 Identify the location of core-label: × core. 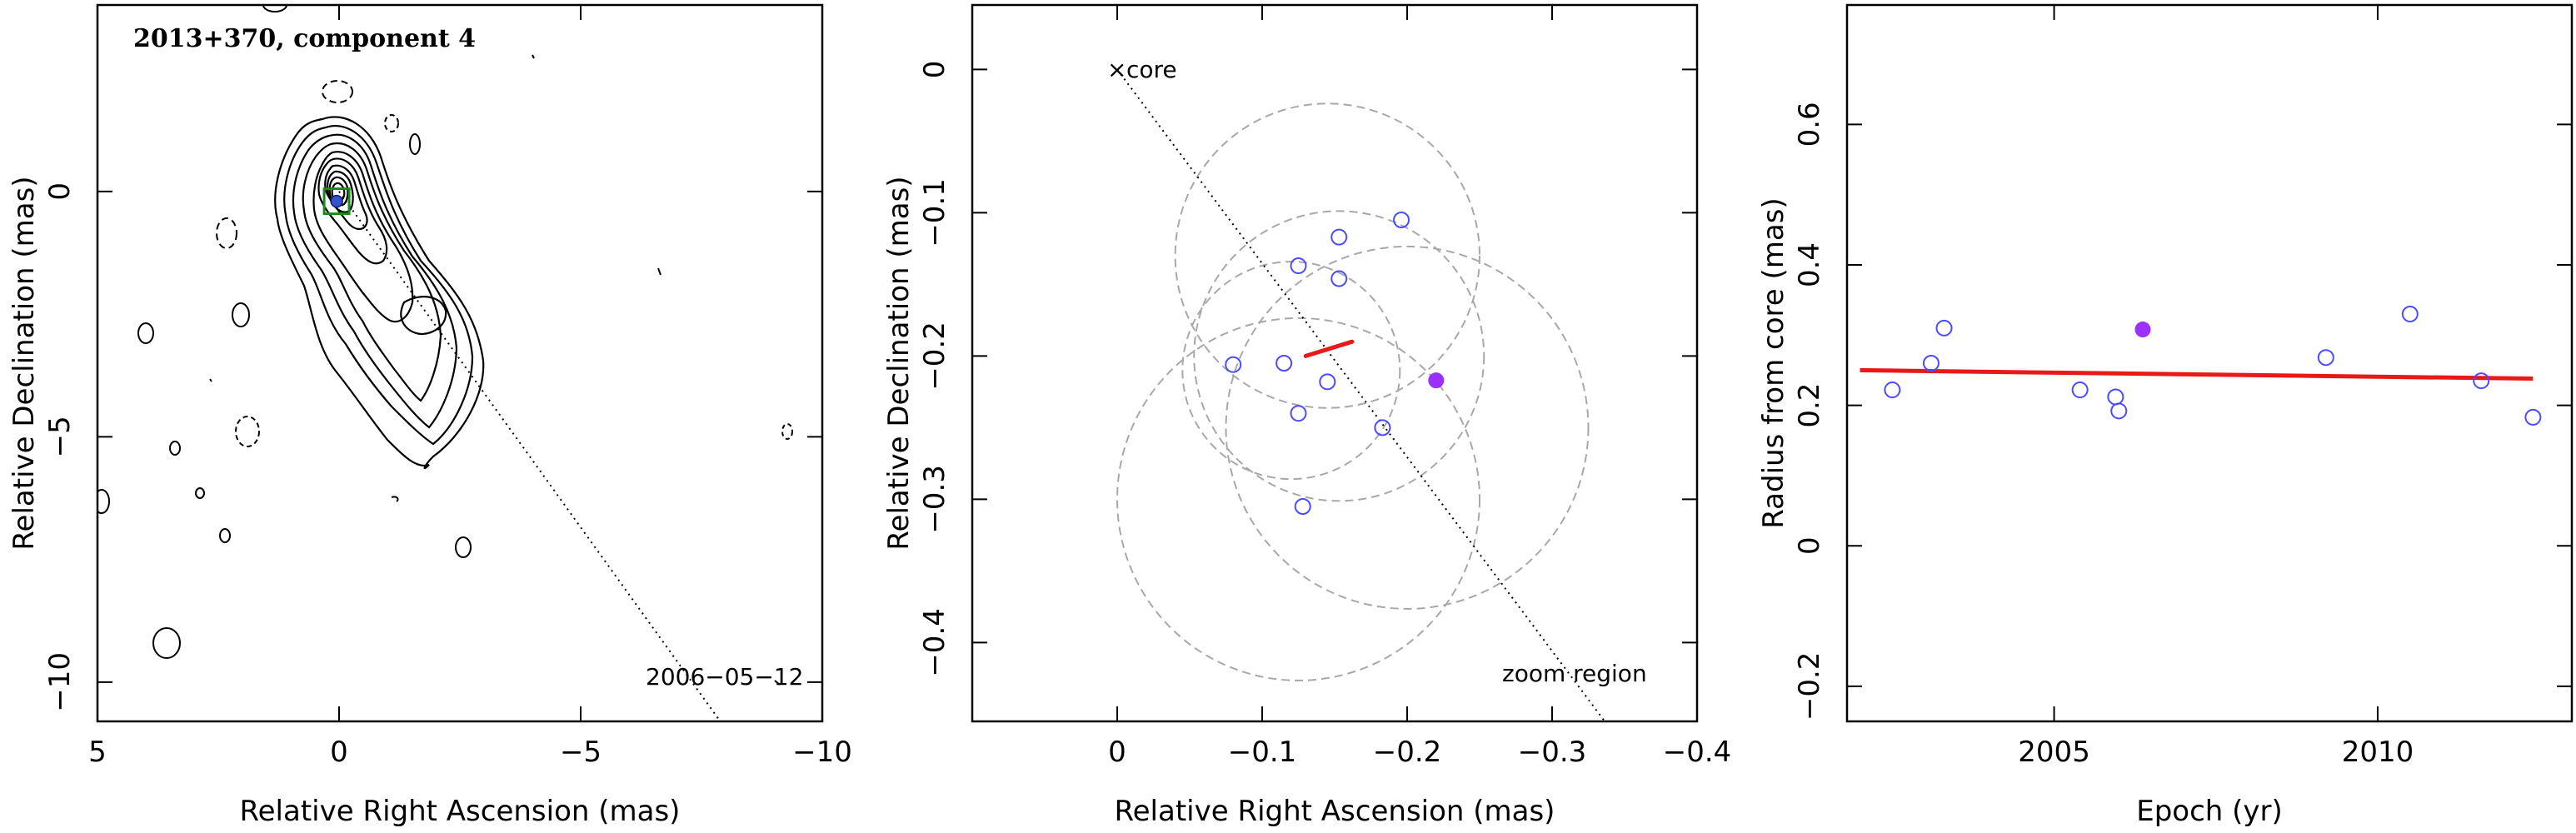
(1142, 69).